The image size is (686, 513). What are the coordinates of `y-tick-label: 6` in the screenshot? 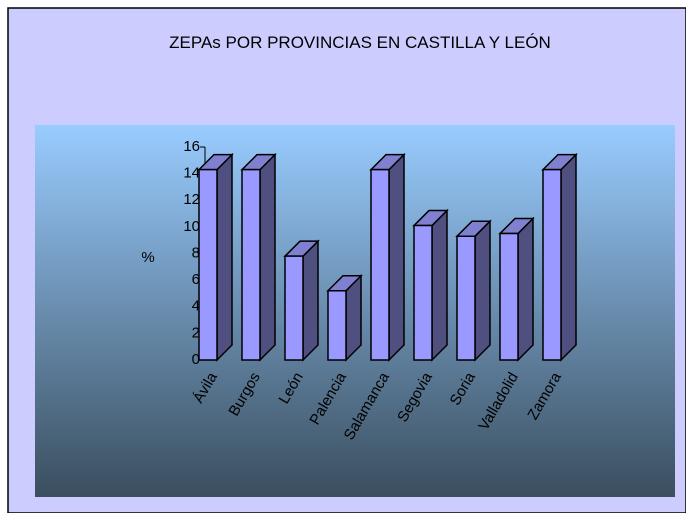 It's located at (196, 279).